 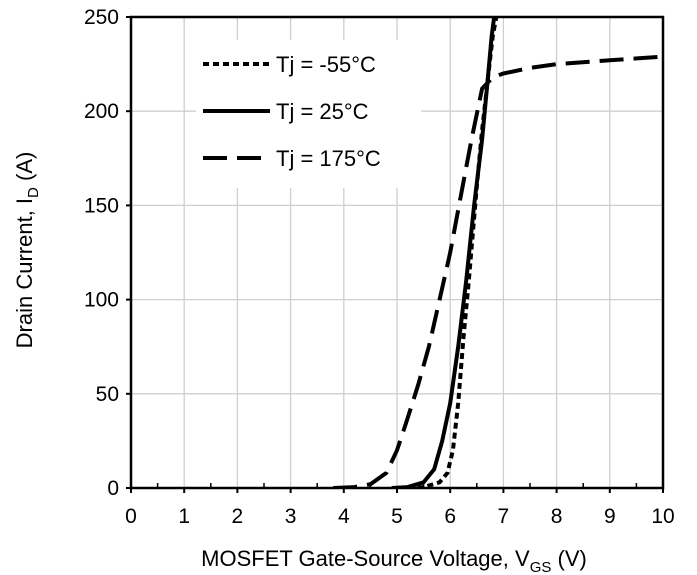 What do you see at coordinates (541, 567) in the screenshot?
I see `x-axis-title-sub: GS` at bounding box center [541, 567].